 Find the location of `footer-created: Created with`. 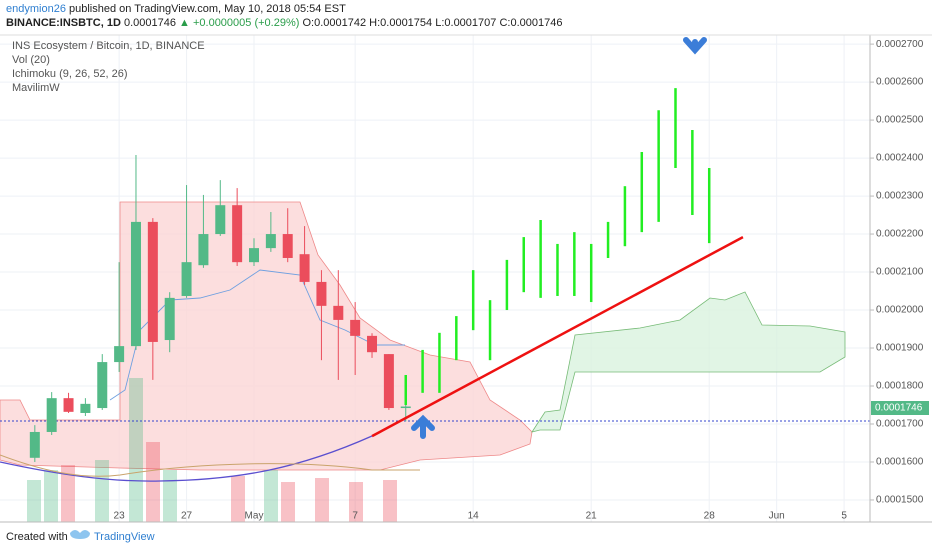

footer-created: Created with is located at coordinates (37, 537).